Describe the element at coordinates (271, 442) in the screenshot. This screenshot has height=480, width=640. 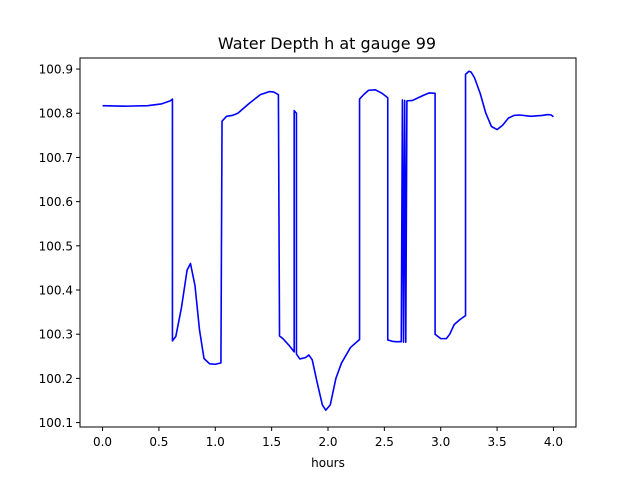
I see `x-tick-label: 1.5` at that location.